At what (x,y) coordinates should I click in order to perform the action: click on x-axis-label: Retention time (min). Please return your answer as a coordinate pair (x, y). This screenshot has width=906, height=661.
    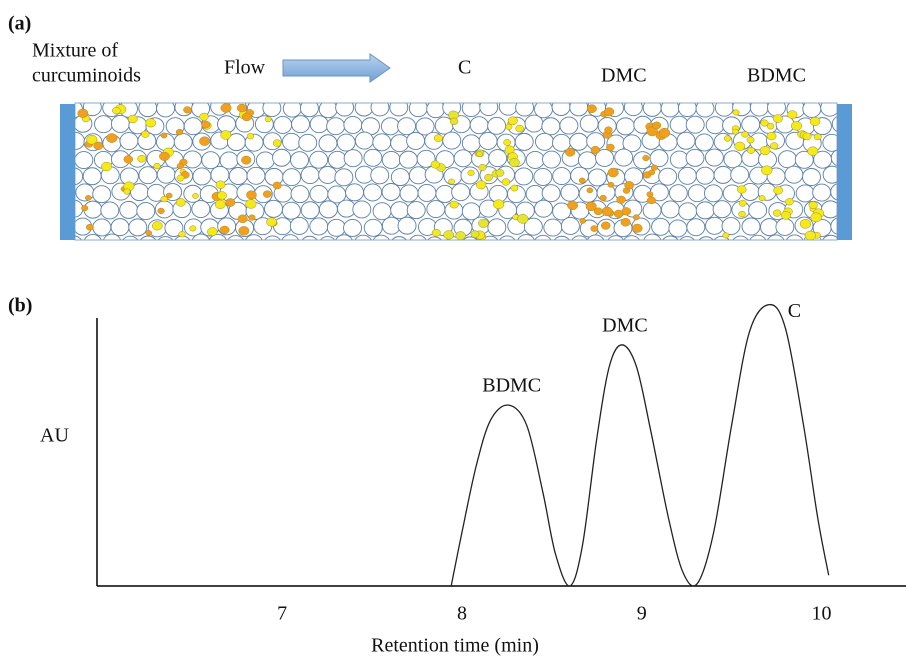
    Looking at the image, I should click on (455, 646).